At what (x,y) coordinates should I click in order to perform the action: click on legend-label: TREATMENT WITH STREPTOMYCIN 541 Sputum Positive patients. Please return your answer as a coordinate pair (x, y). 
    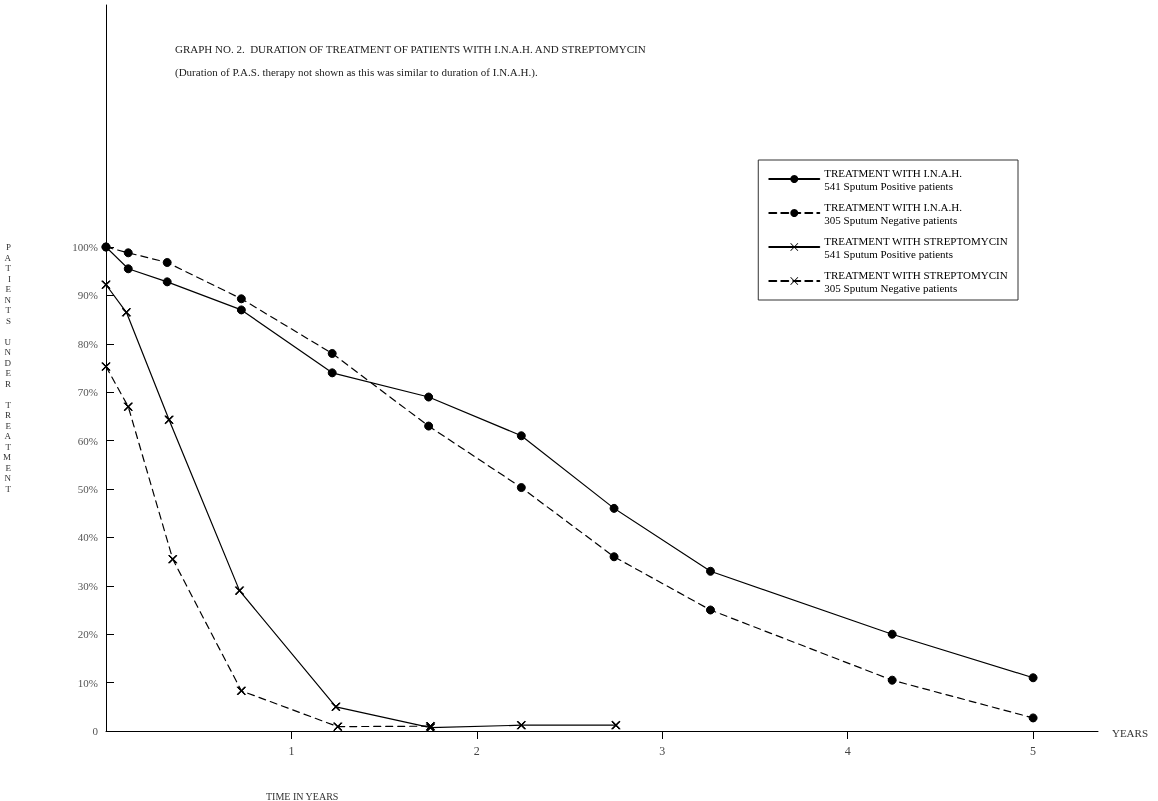
    Looking at the image, I should click on (916, 247).